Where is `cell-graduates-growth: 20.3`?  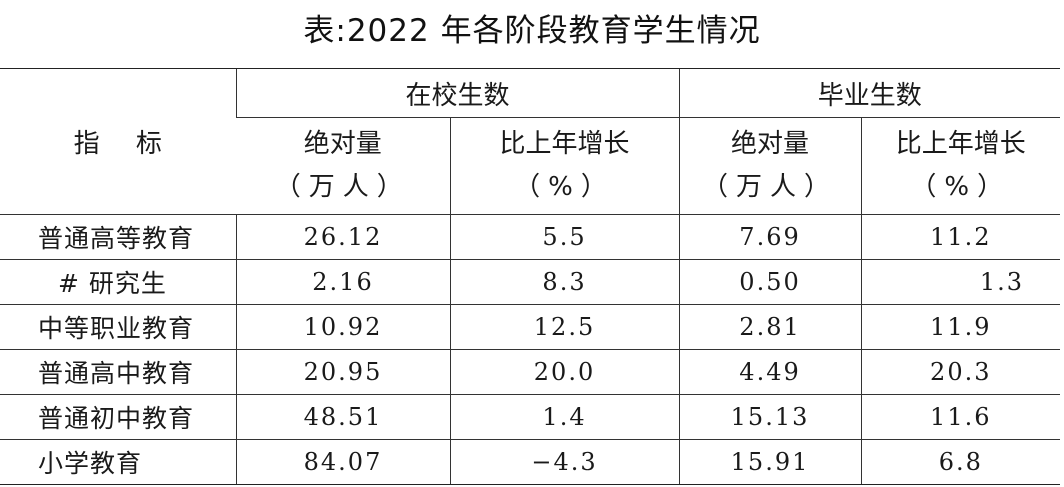 cell-graduates-growth: 20.3 is located at coordinates (960, 372).